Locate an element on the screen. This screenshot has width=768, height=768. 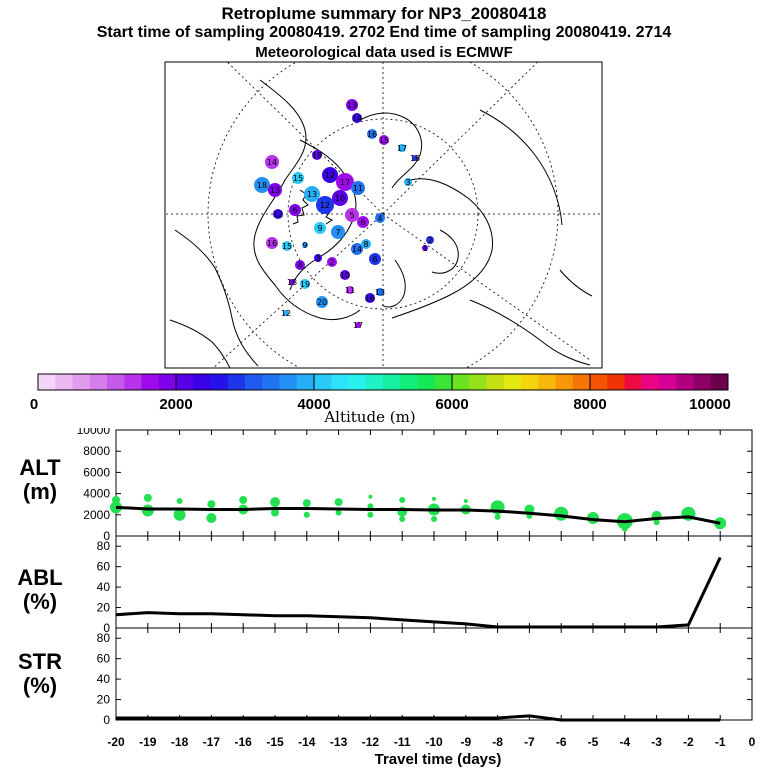
x-tick-label: -20 is located at coordinates (116, 742).